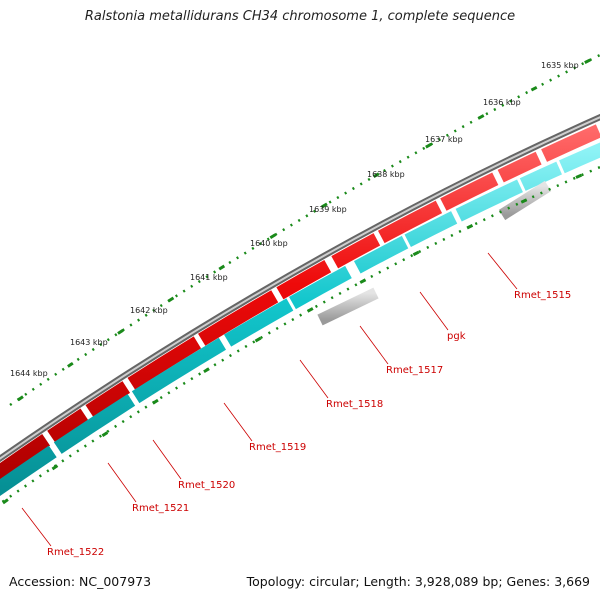 The width and height of the screenshot is (600, 600). Describe the element at coordinates (209, 277) in the screenshot. I see `scale-label-1641: 1641 kbp` at that location.